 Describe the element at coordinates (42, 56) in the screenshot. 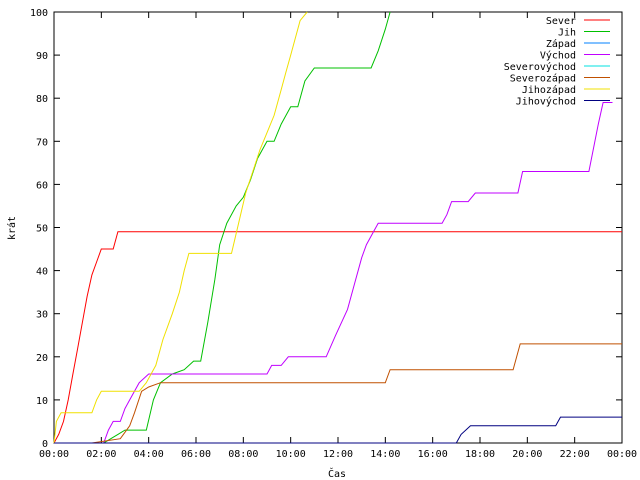

I see `y-tick-label: 90` at that location.